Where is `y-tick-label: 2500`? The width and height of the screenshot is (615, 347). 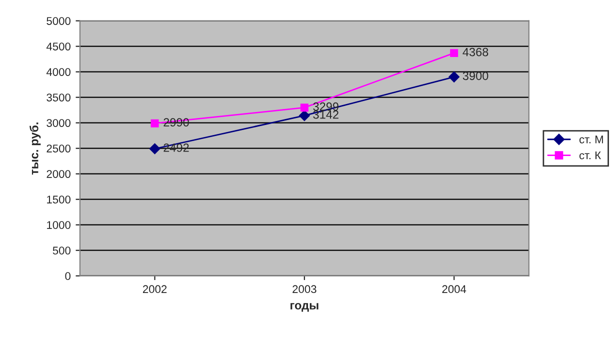
y-tick-label: 2500 is located at coordinates (58, 148).